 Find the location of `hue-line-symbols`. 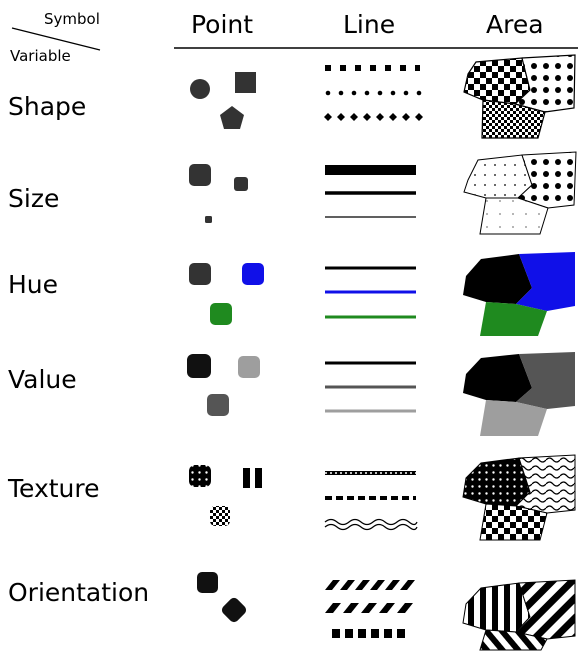

hue-line-symbols is located at coordinates (370, 292).